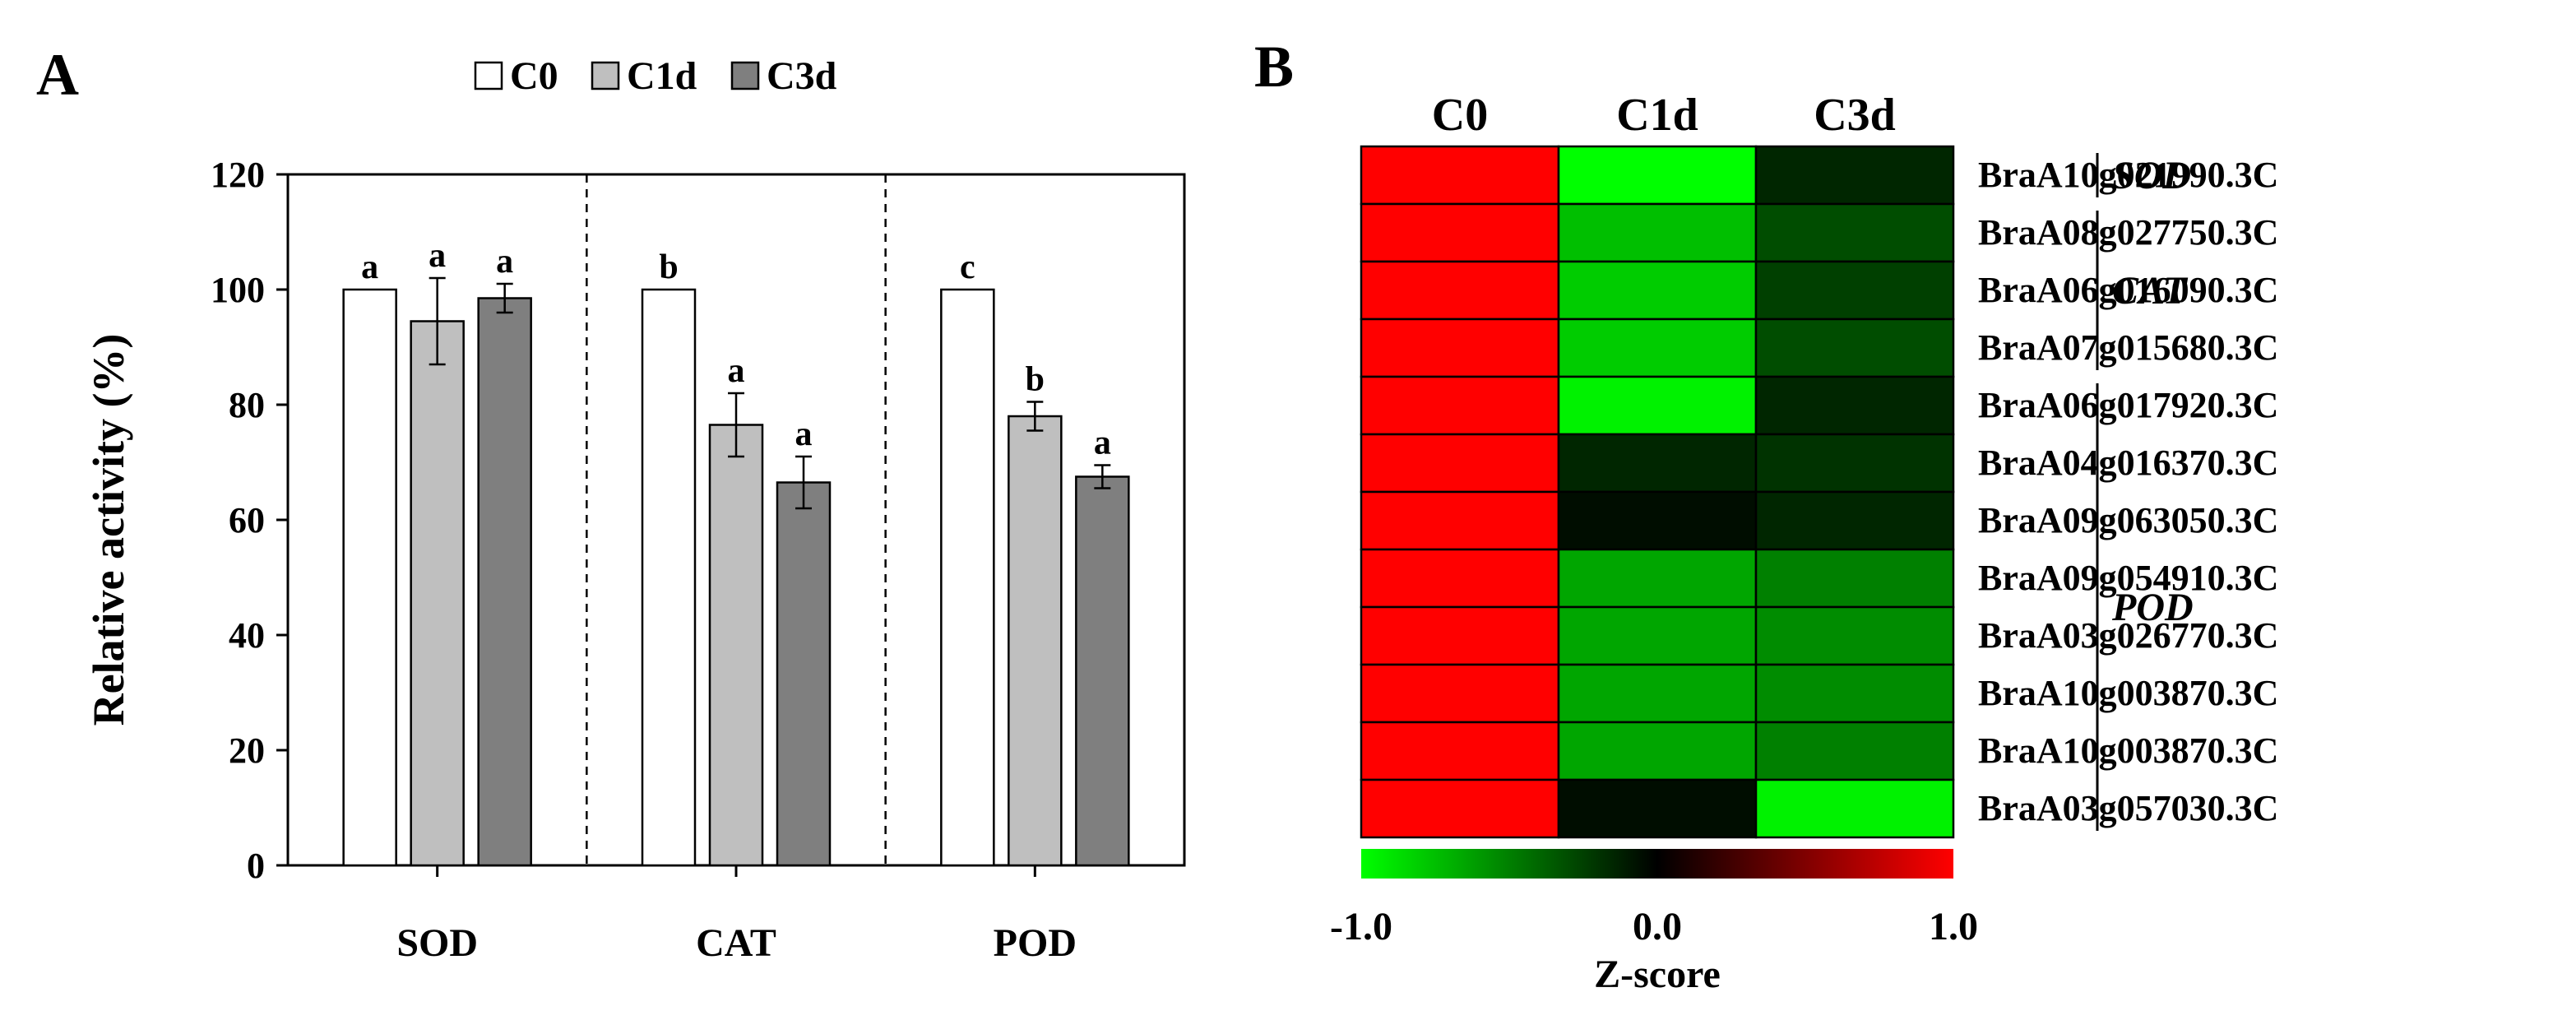  I want to click on colorbar-label: Z-score, so click(1658, 974).